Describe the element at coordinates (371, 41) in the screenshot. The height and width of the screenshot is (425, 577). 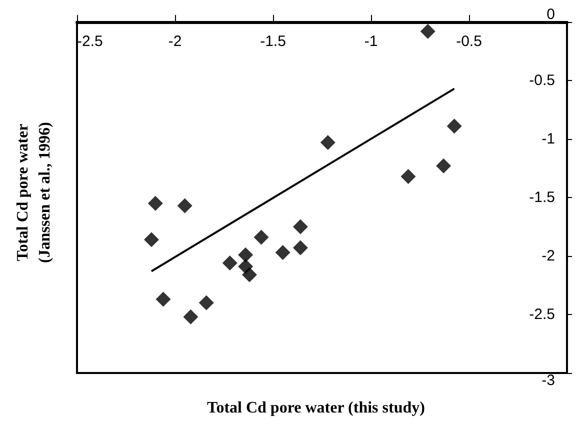
I see `x-tick-label: -1` at that location.